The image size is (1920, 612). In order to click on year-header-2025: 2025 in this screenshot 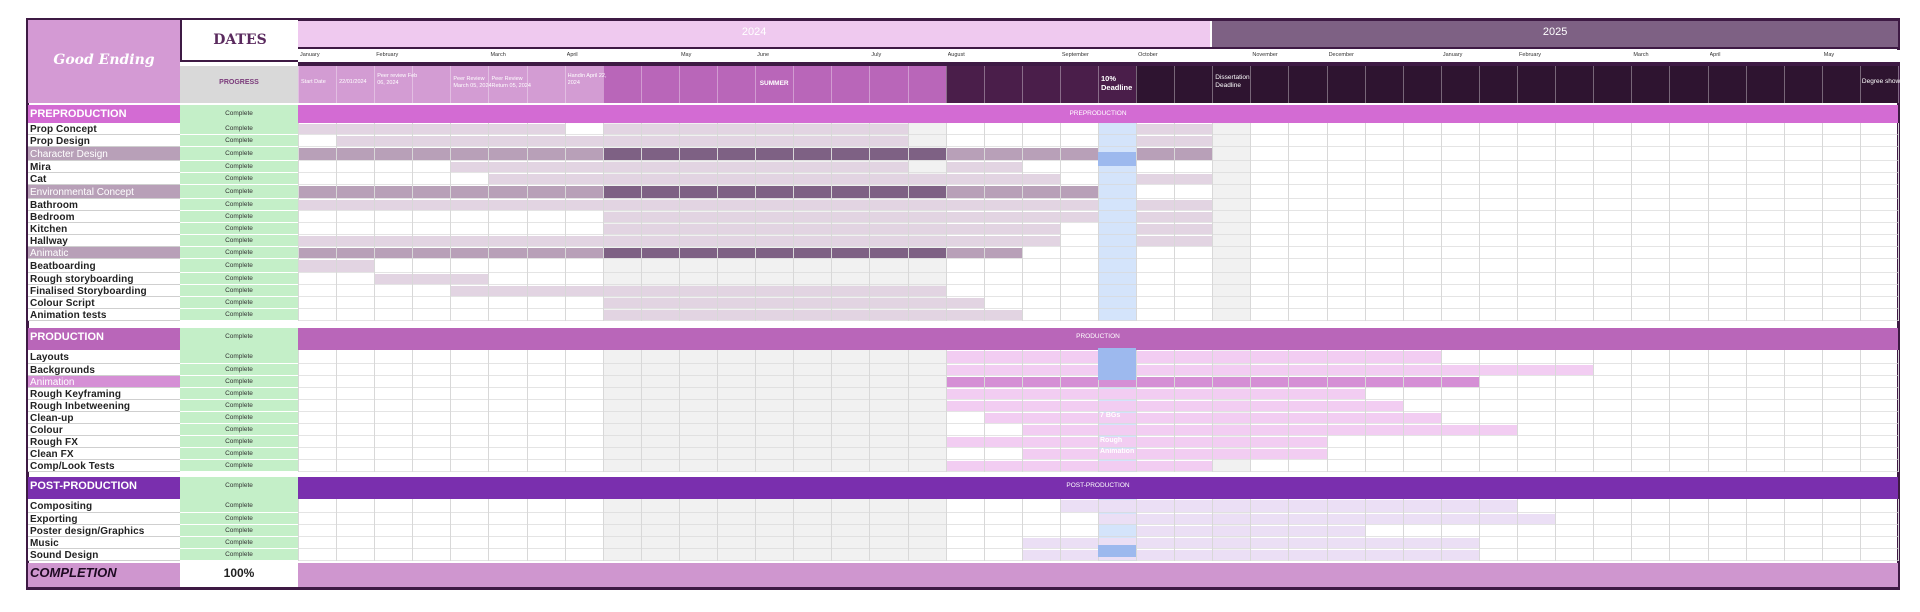, I will do `click(1555, 34)`.